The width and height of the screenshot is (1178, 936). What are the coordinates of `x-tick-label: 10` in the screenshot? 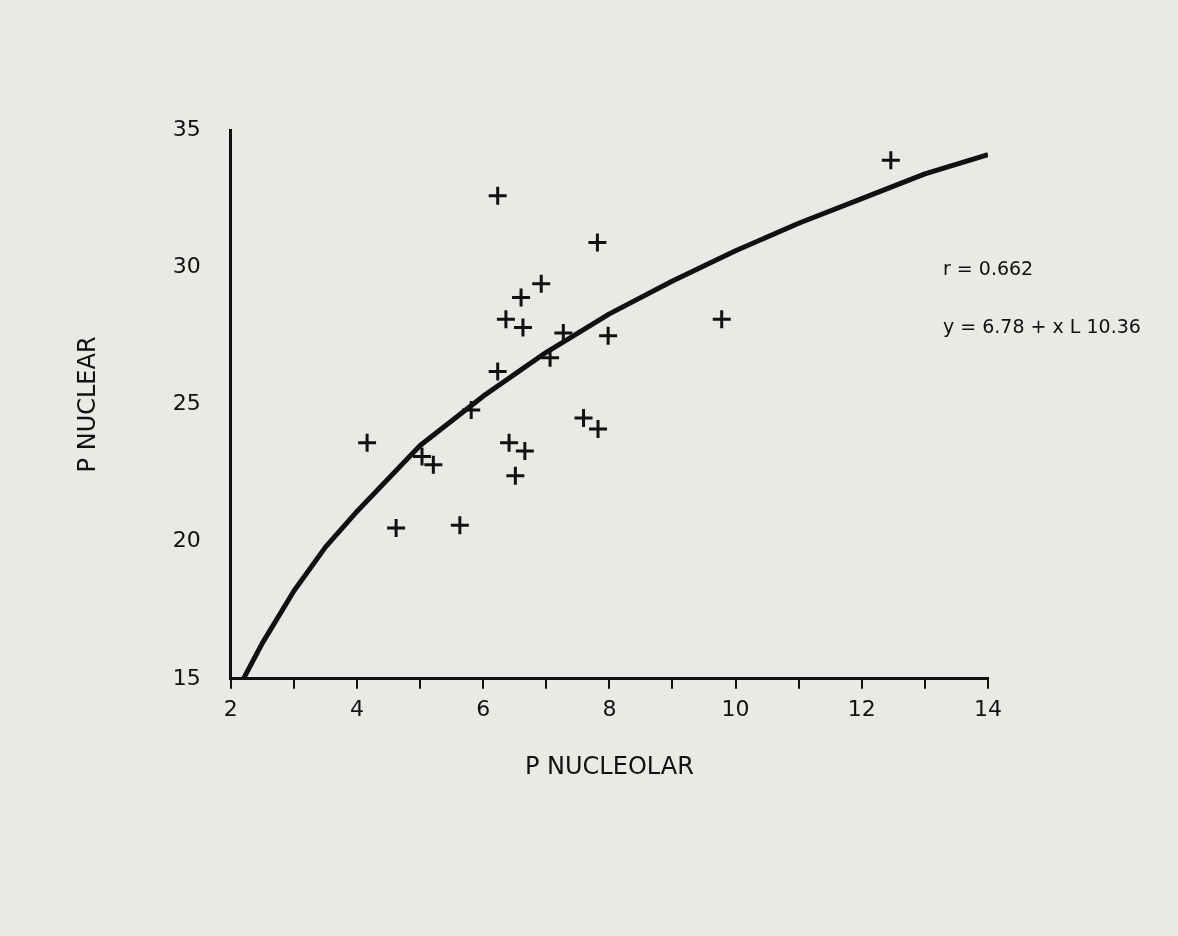 It's located at (735, 708).